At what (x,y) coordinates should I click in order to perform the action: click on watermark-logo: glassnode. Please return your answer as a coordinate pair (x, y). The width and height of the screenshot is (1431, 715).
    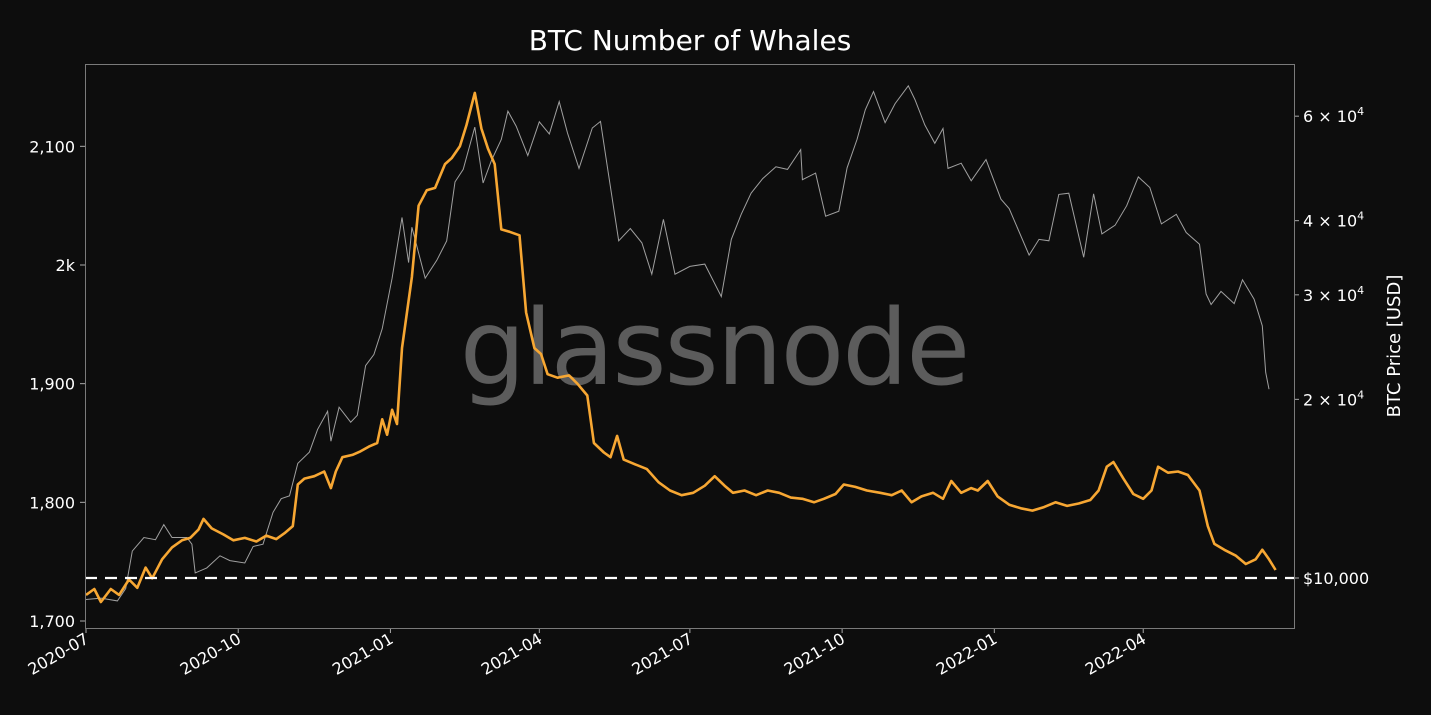
    Looking at the image, I should click on (714, 348).